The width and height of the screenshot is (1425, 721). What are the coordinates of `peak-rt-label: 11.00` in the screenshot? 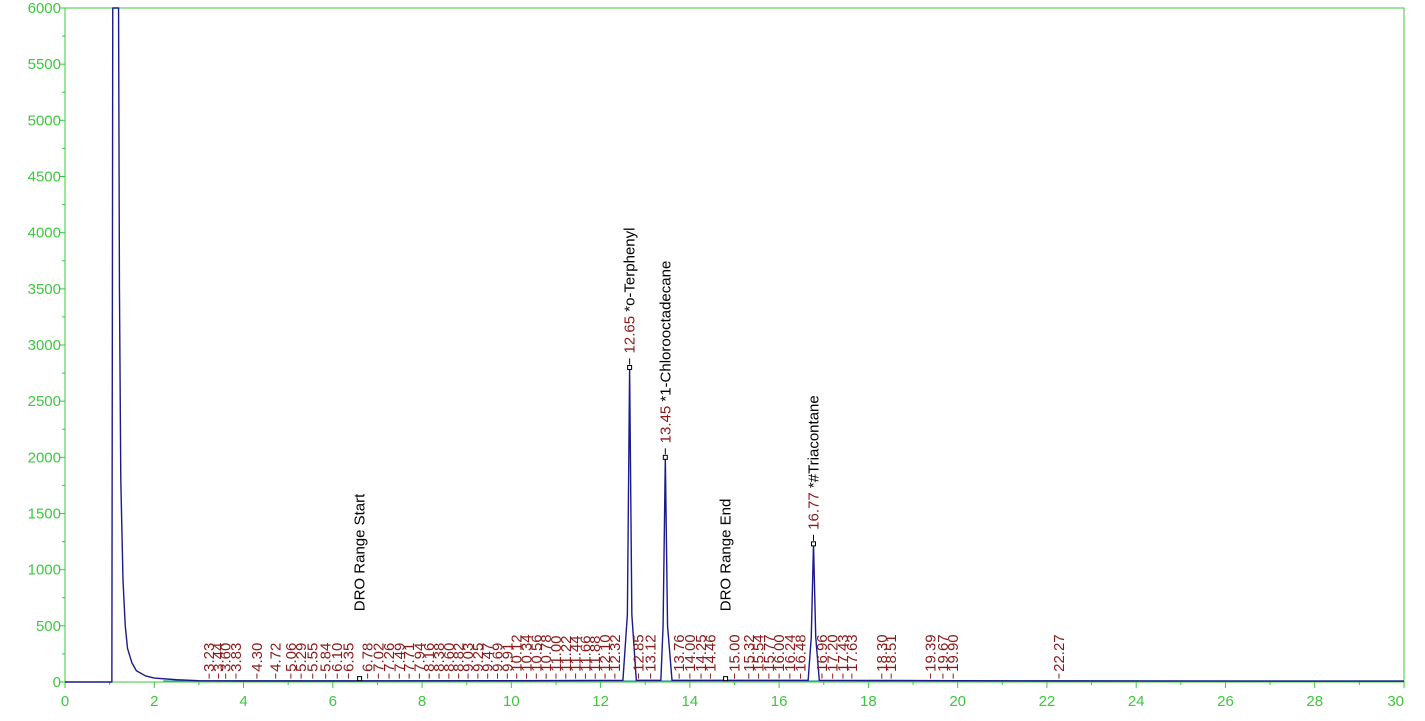 It's located at (556, 653).